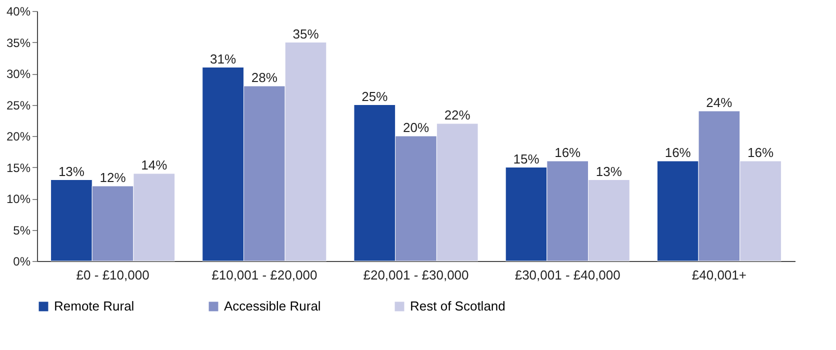 The height and width of the screenshot is (350, 836). I want to click on data-label: 15%, so click(526, 158).